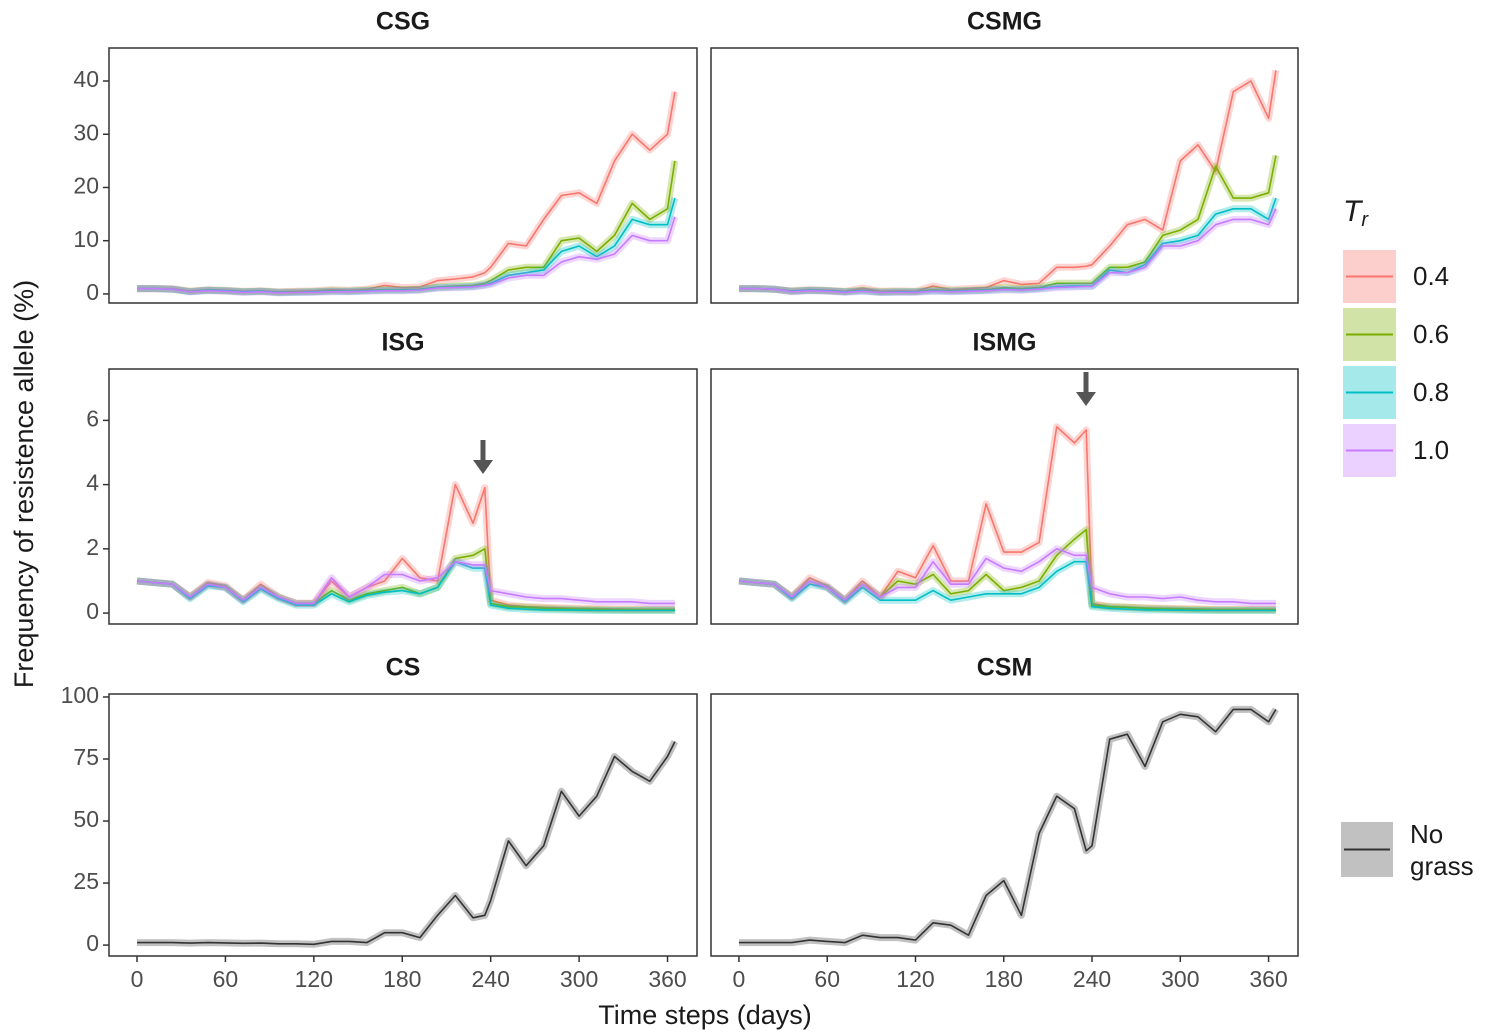  Describe the element at coordinates (86, 239) in the screenshot. I see `y-tick-label: 10` at that location.